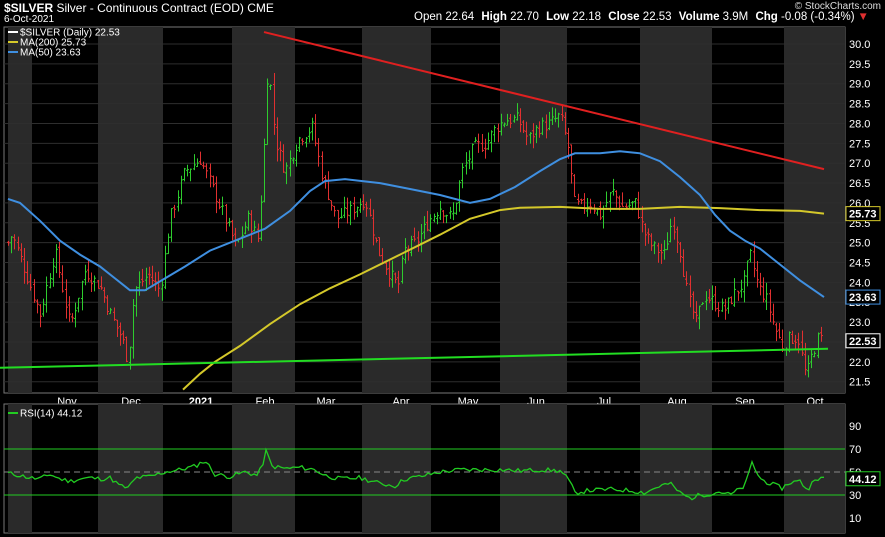 The image size is (885, 537). I want to click on rsi-reference-lines, so click(424, 472).